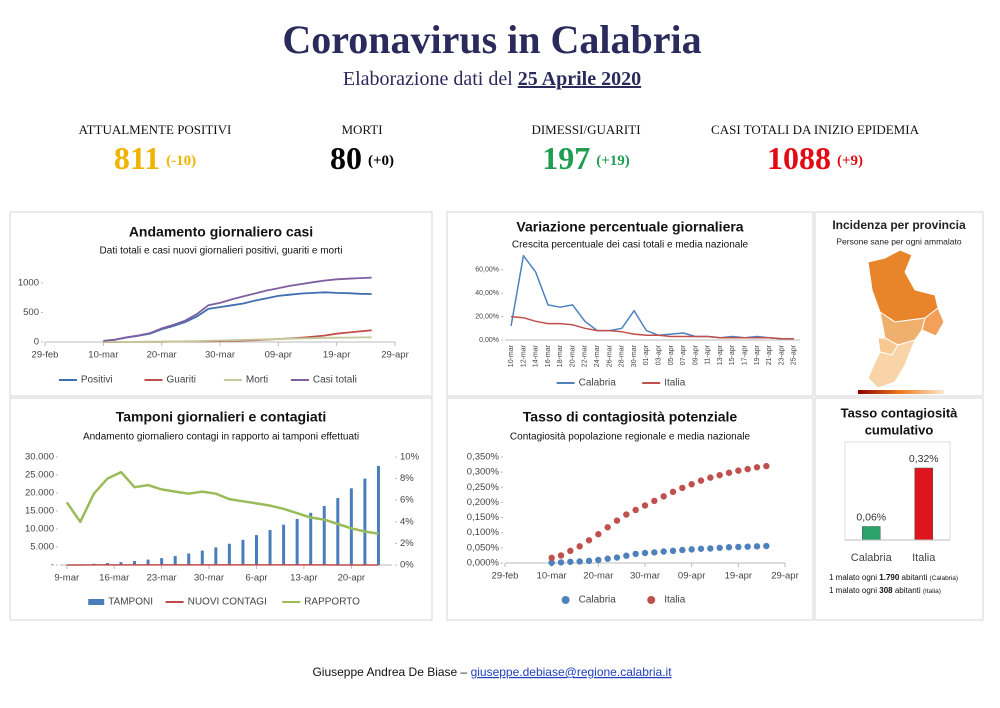  I want to click on x-tick-label: 25-apr, so click(794, 354).